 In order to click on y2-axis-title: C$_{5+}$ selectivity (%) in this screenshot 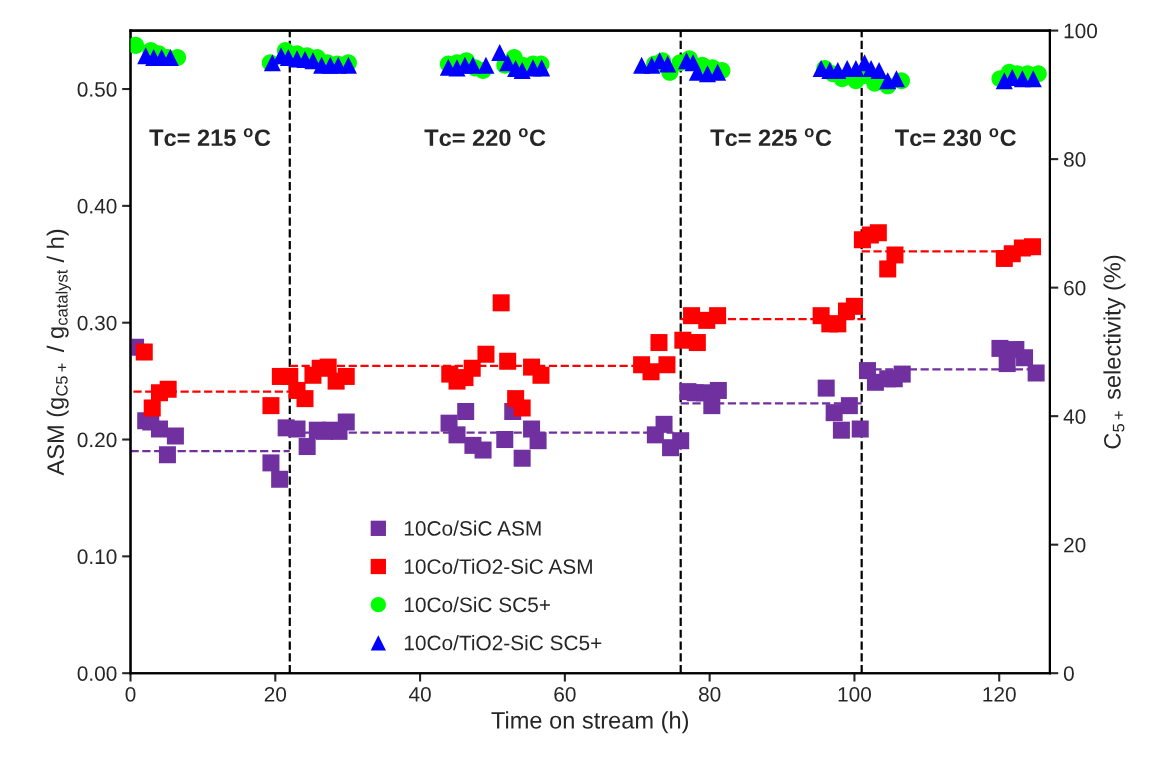, I will do `click(1114, 352)`.